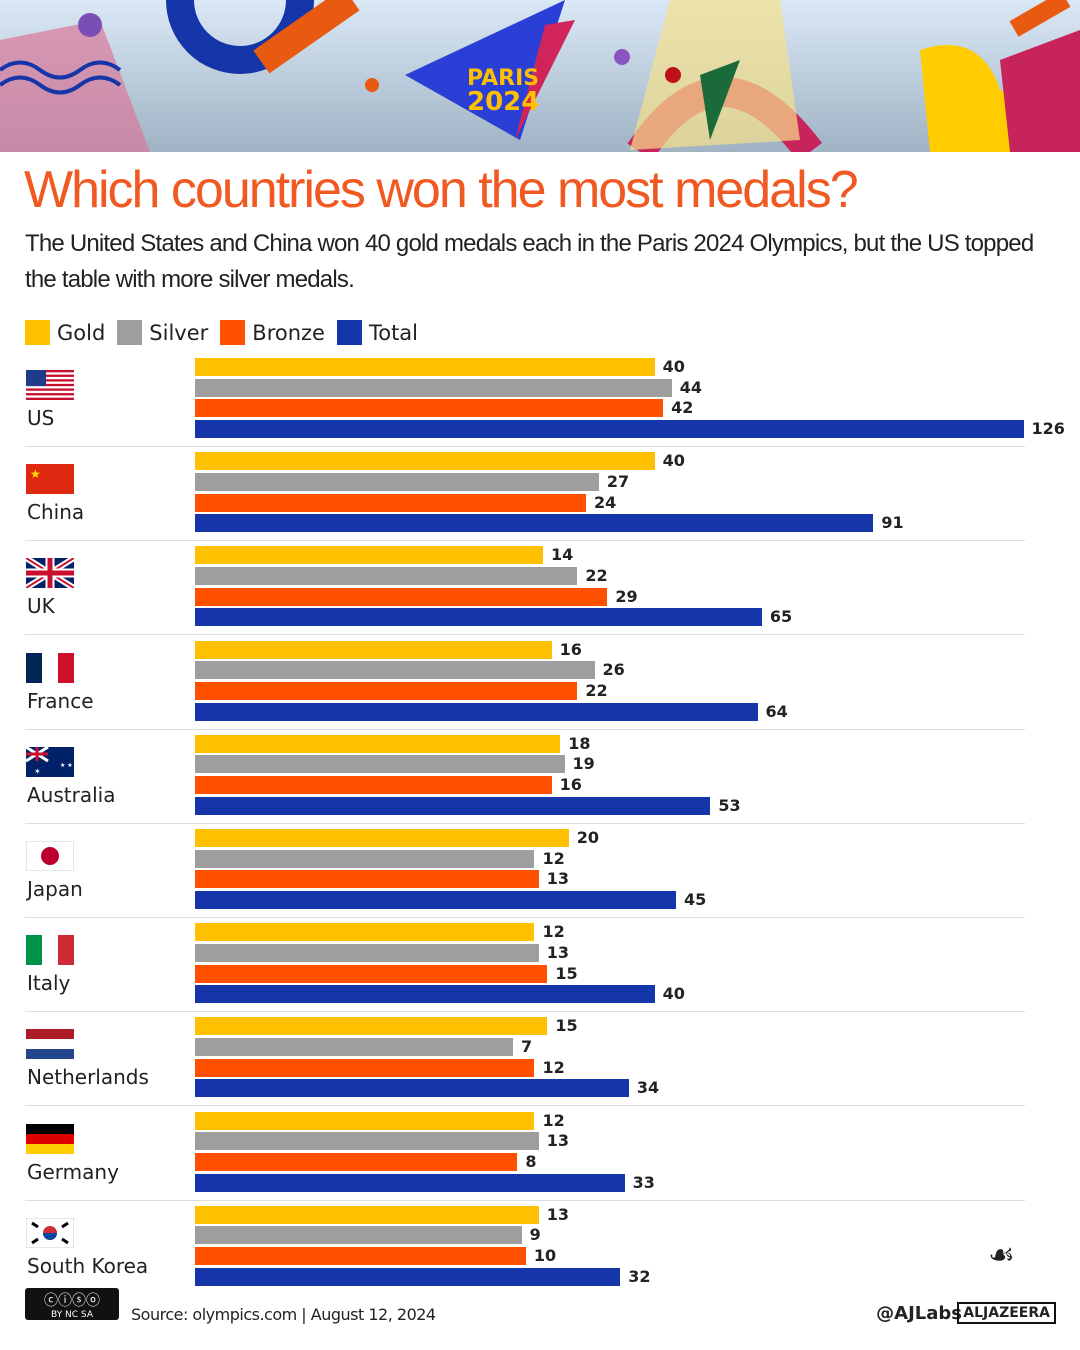 The image size is (1080, 1350). I want to click on data-label-silver: 22, so click(596, 576).